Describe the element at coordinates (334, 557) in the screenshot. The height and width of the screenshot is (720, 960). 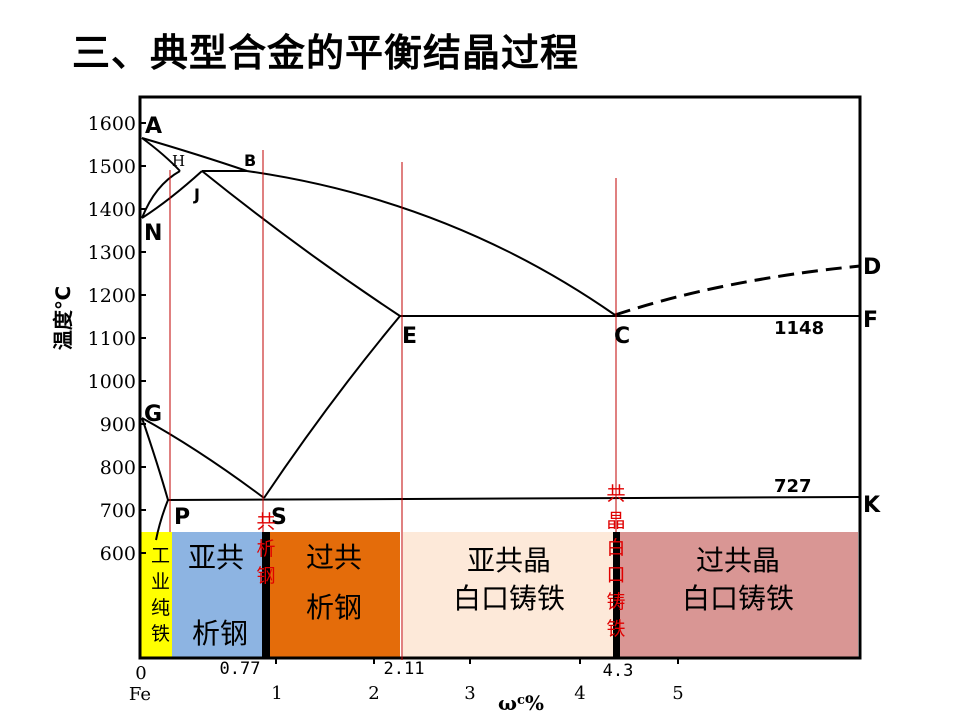
I see `hyper-steel-line-1: 过共` at that location.